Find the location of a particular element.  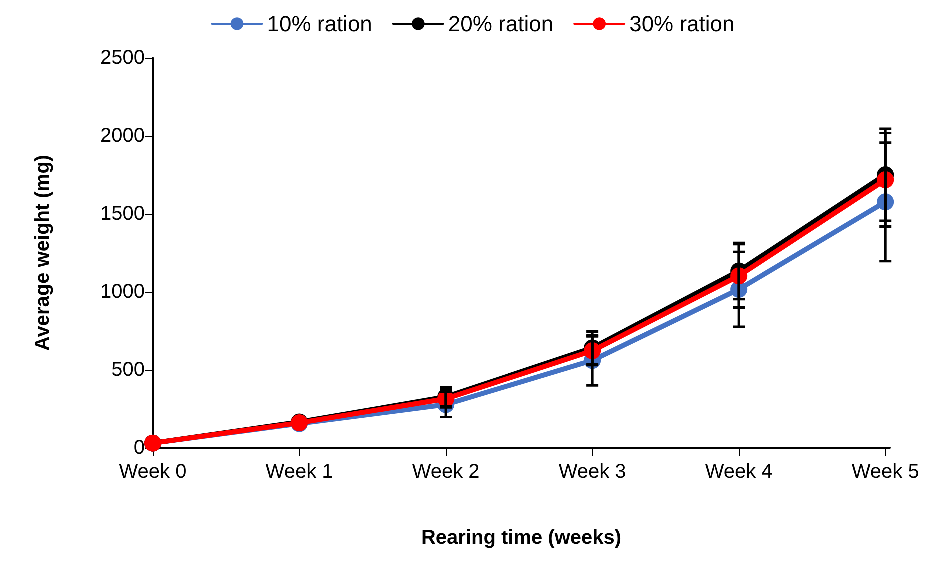

y-axis-title: Average weight (mg) is located at coordinates (43, 253).